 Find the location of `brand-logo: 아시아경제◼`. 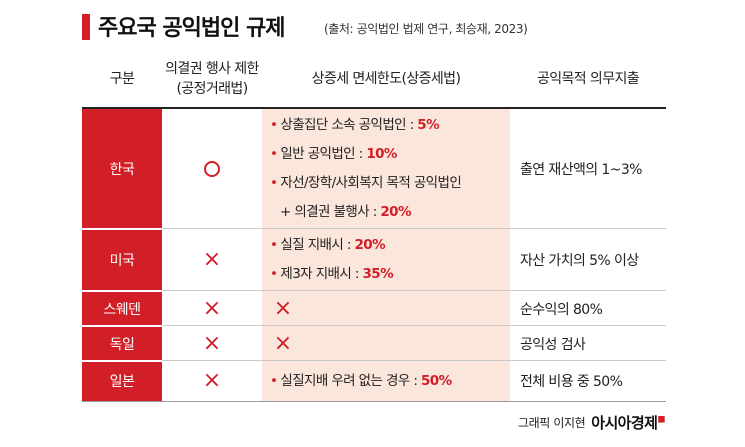

brand-logo: 아시아경제◼ is located at coordinates (628, 423).